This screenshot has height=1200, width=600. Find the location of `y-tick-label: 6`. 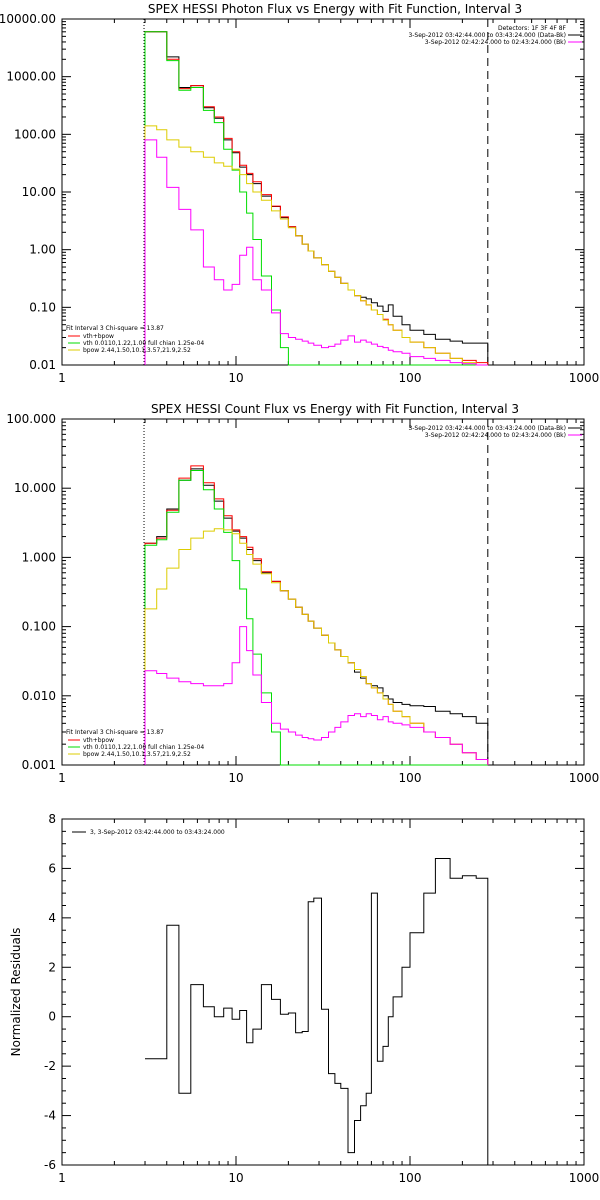

y-tick-label: 6 is located at coordinates (52, 868).